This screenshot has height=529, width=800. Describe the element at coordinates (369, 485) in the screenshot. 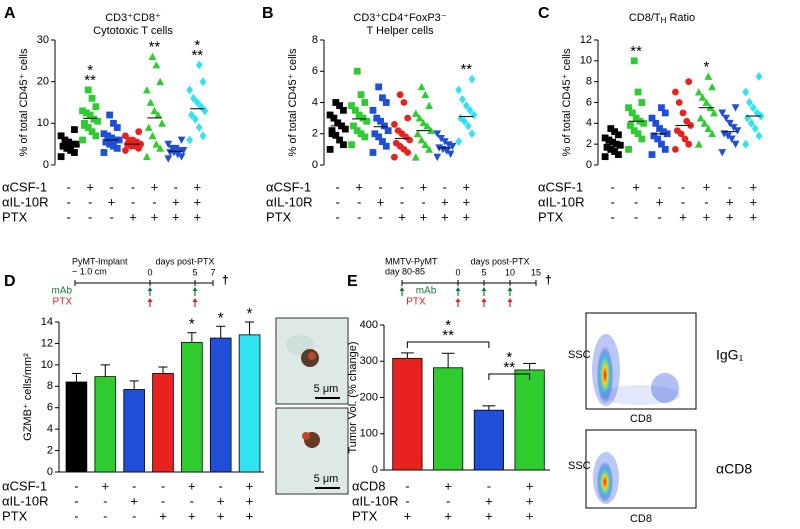

I see `treatment-label: αCD8` at that location.